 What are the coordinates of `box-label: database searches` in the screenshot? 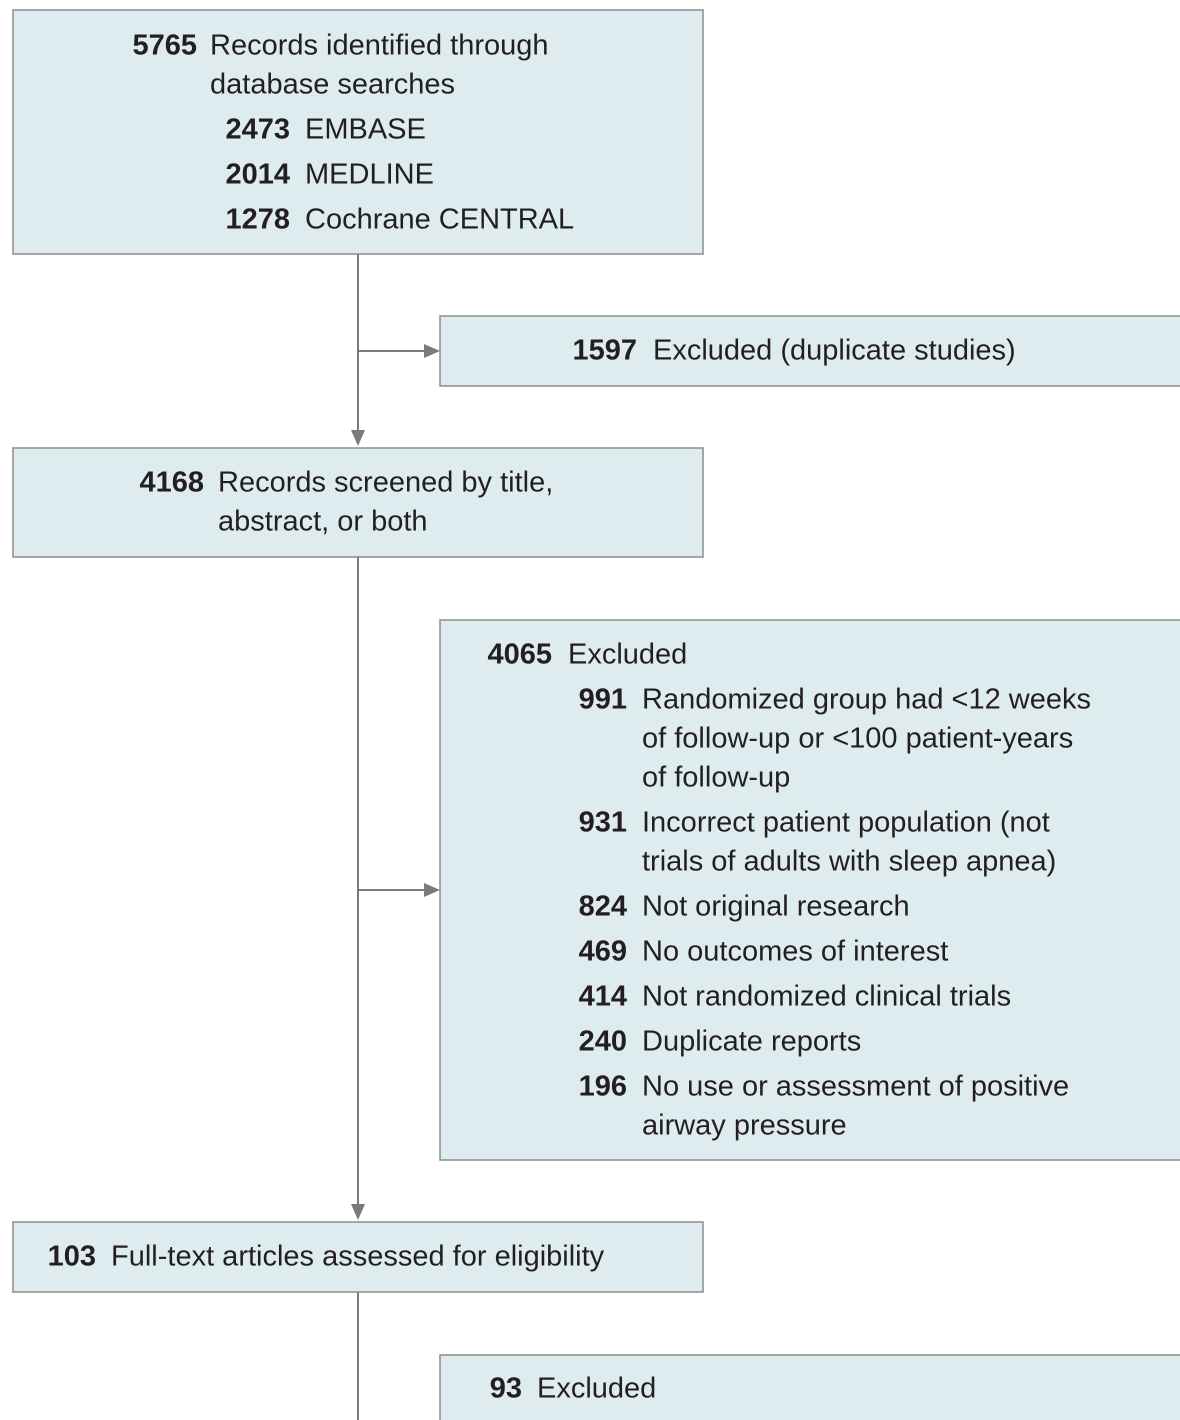 It's located at (332, 85).